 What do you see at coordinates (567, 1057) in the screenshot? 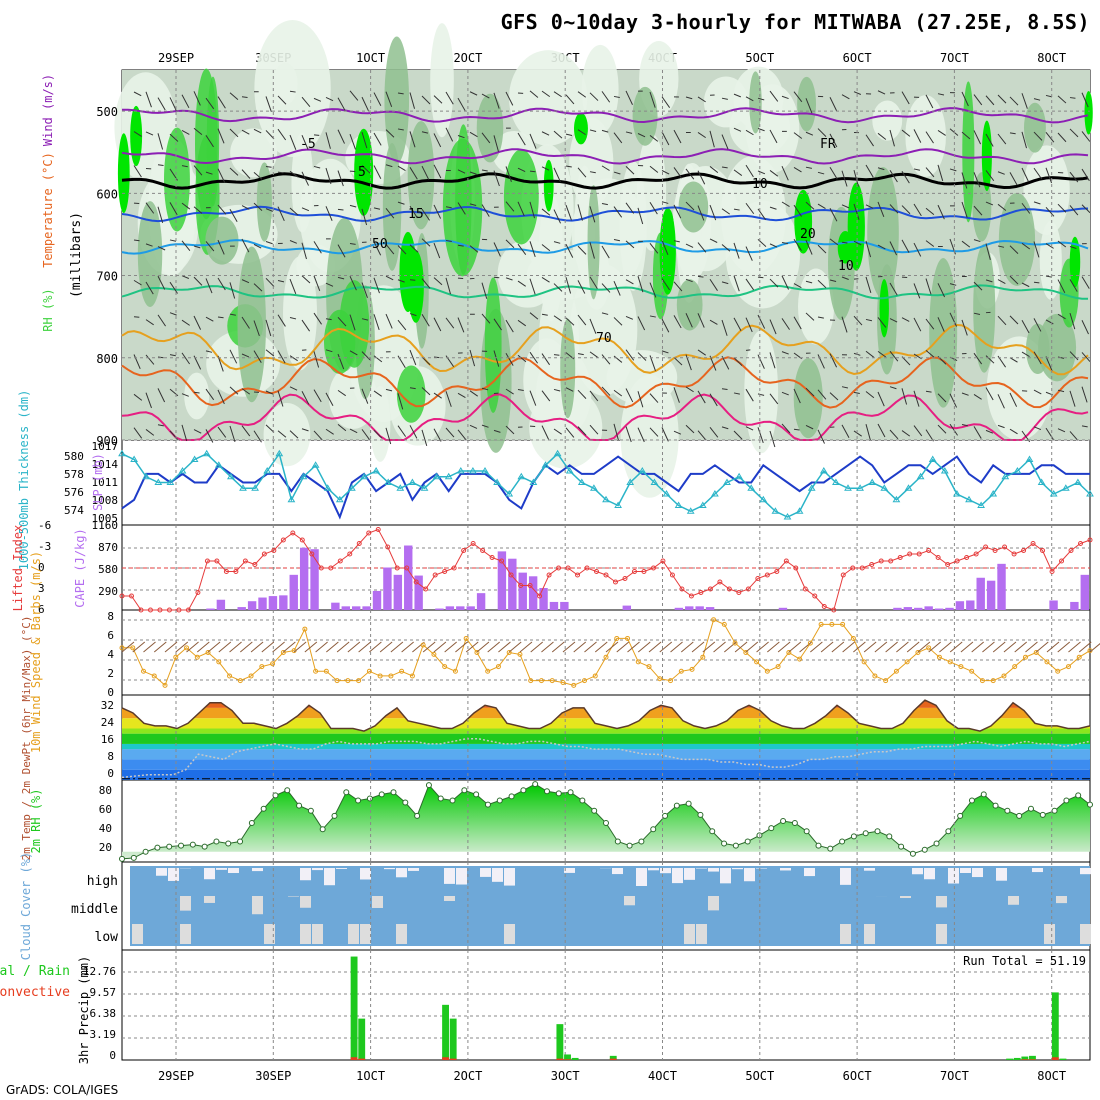
I see `precip-total-bar` at bounding box center [567, 1057].